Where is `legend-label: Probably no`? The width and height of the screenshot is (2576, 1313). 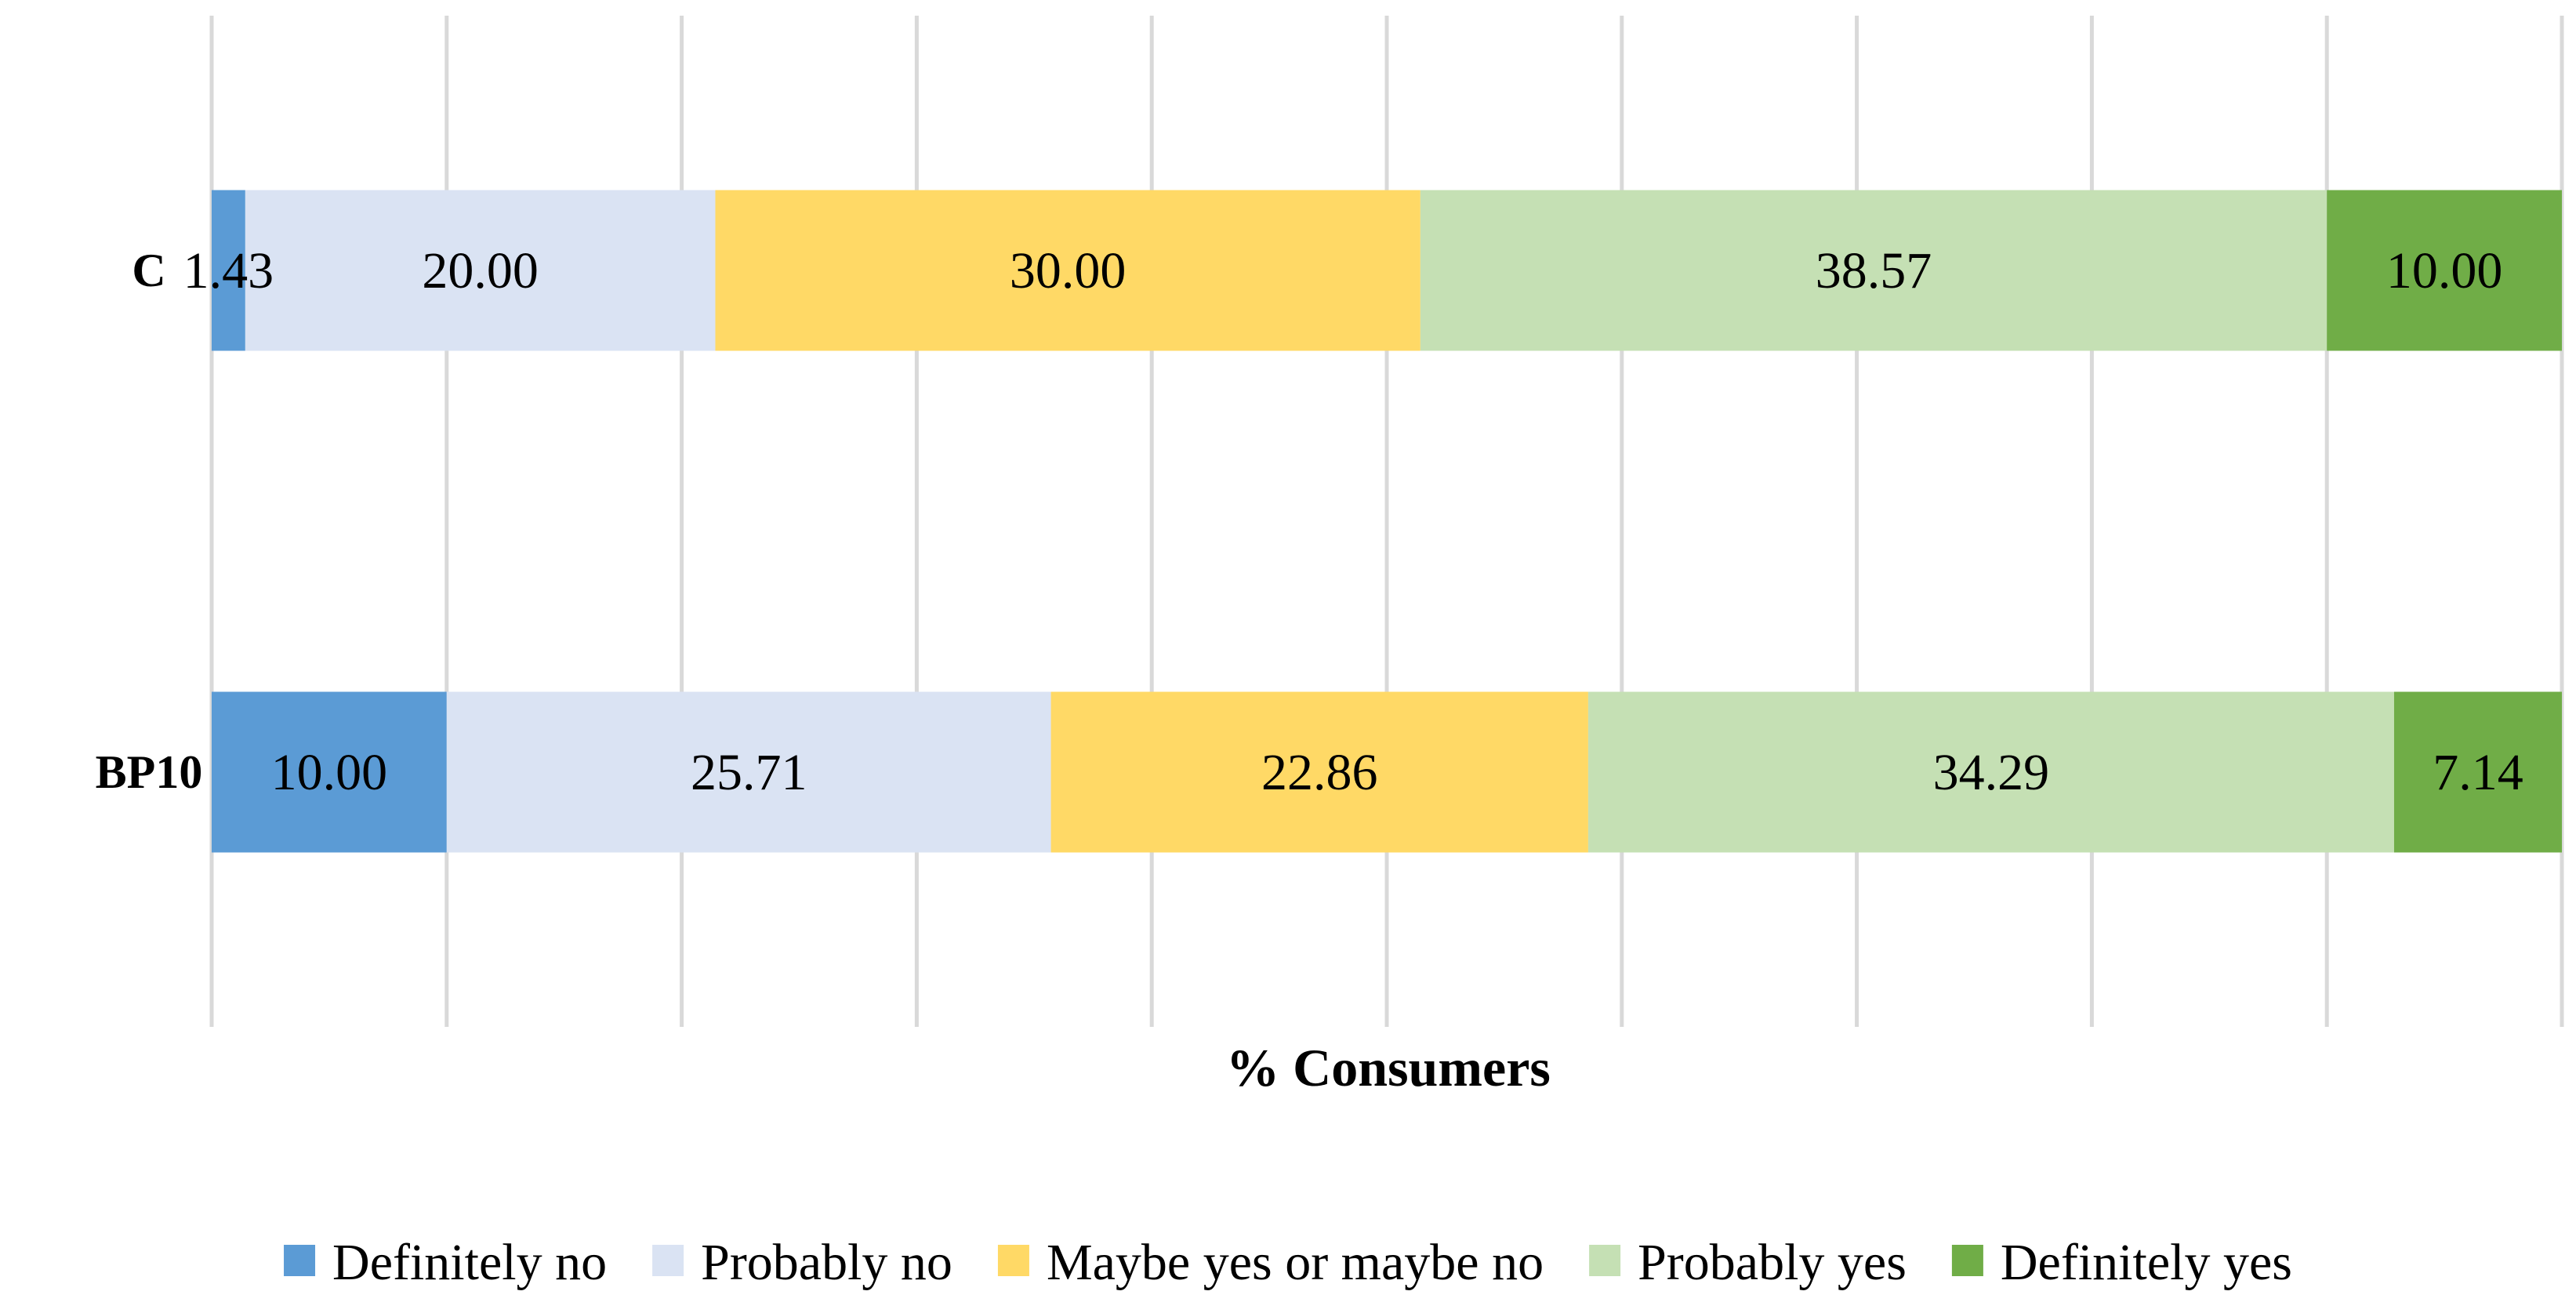
legend-label: Probably no is located at coordinates (826, 1262).